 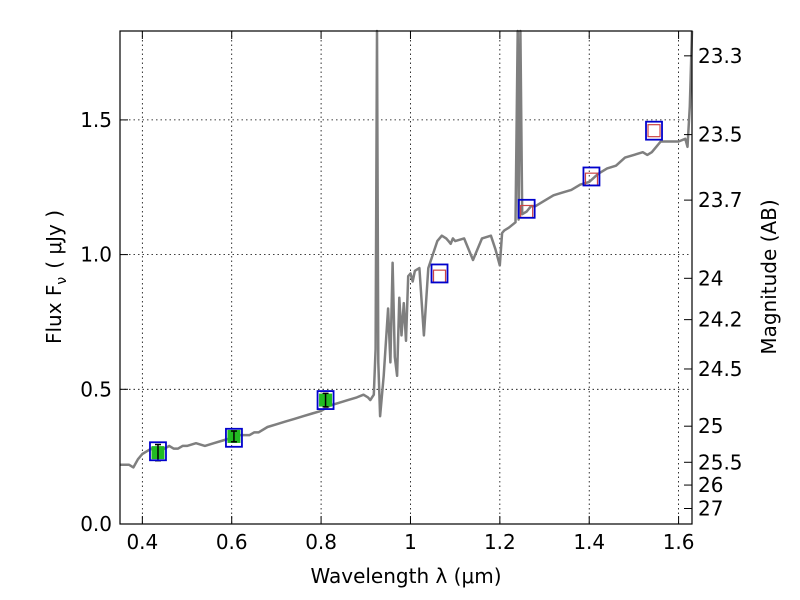 I want to click on y2-tick-label: 25.5, so click(x=720, y=462).